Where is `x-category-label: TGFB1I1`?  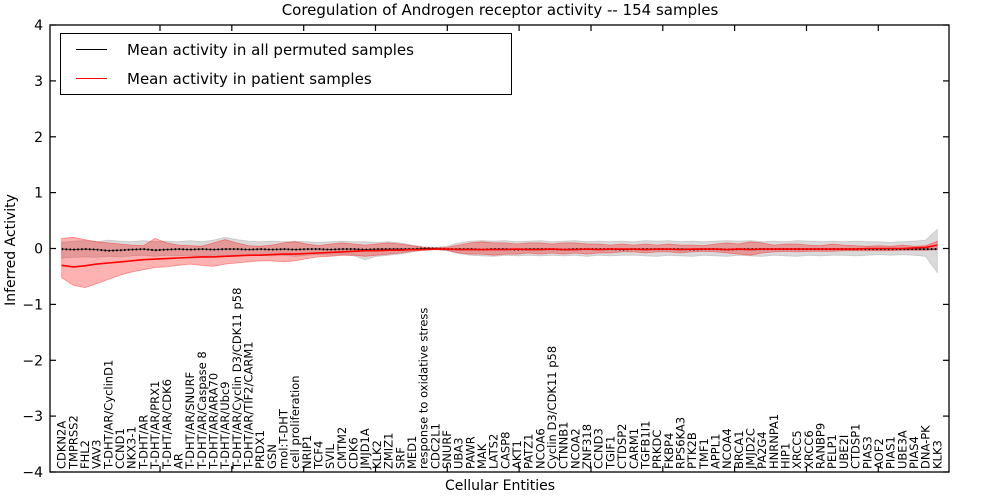
x-category-label: TGFB1I1 is located at coordinates (645, 445).